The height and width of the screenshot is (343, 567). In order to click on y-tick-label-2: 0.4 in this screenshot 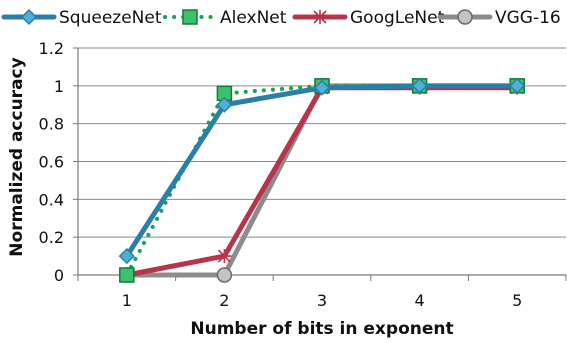, I will do `click(51, 199)`.